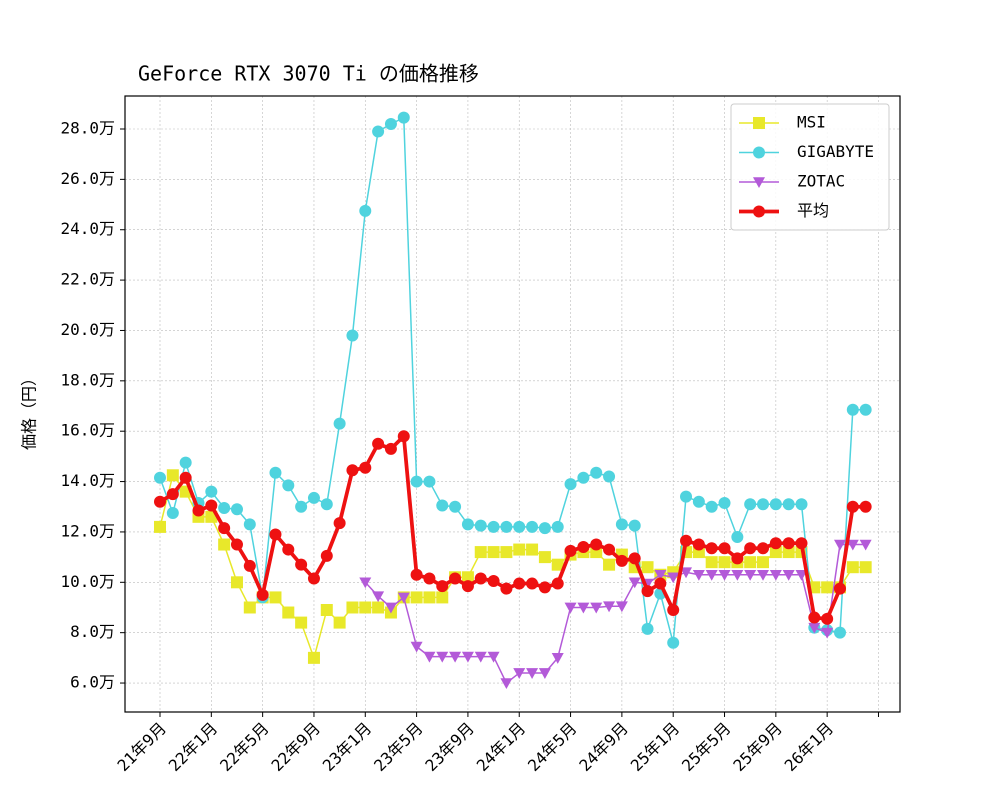  What do you see at coordinates (308, 74) in the screenshot?
I see `chart-title: GeForce RTX 3070 Ti の価格推移` at bounding box center [308, 74].